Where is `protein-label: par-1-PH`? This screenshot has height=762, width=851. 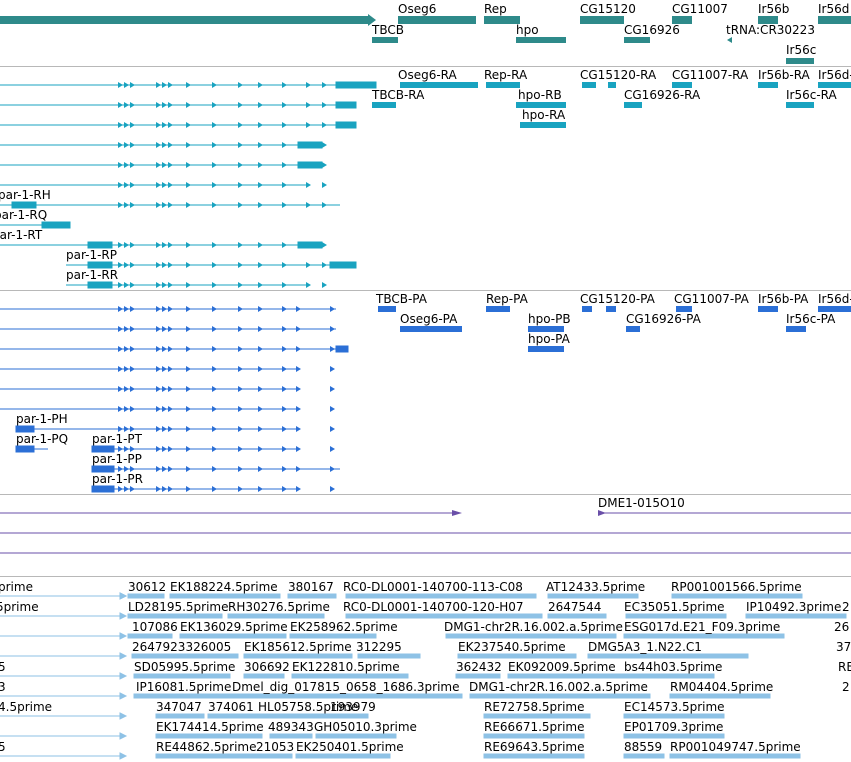
protein-label: par-1-PH is located at coordinates (42, 419).